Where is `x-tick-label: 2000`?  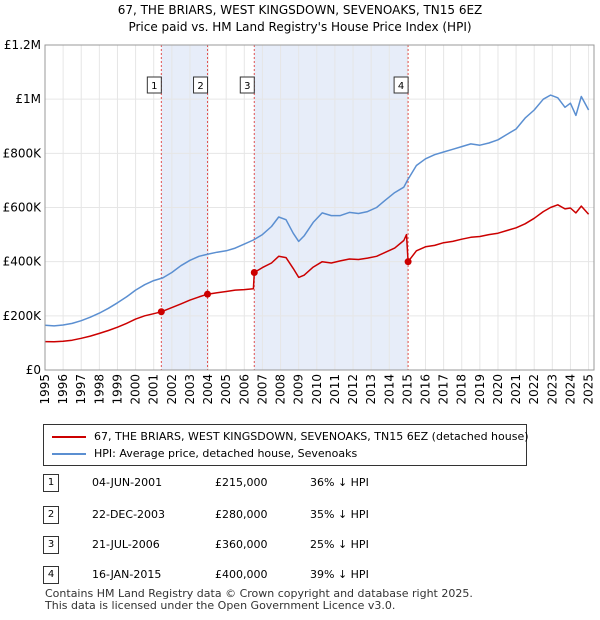 x-tick-label: 2000 is located at coordinates (136, 389).